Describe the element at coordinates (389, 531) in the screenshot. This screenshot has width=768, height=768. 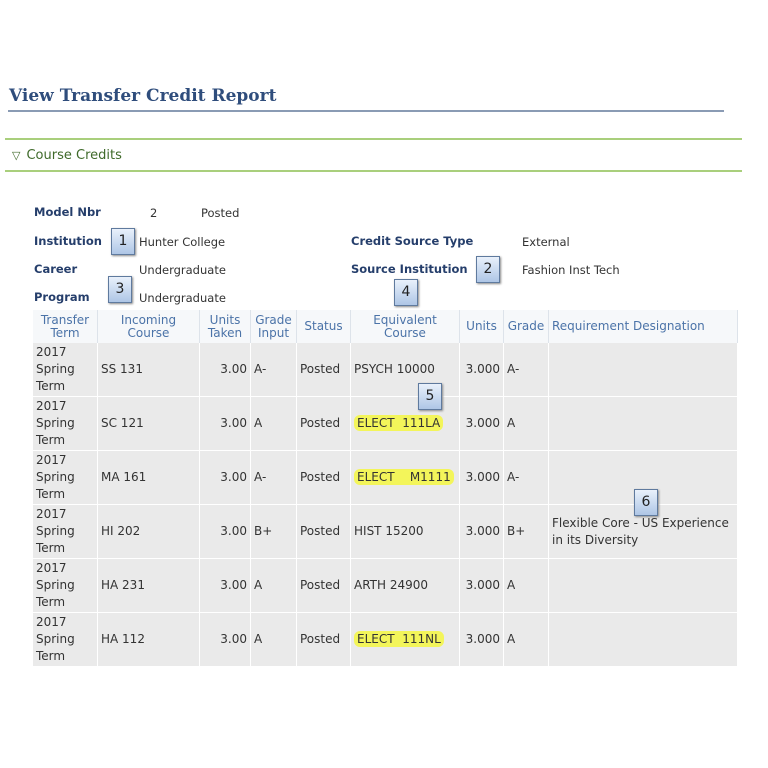
I see `equivalent-course-text: HIST 15200` at that location.